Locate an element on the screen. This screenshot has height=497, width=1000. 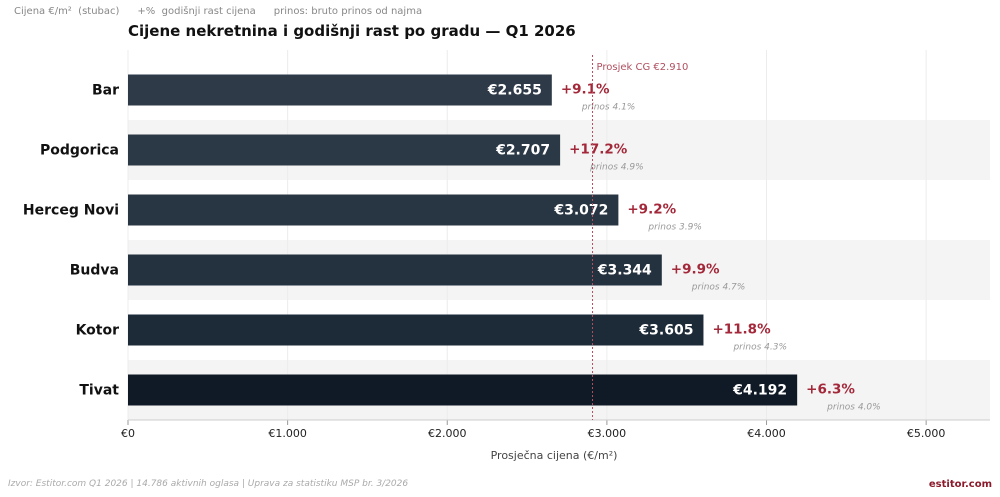
category-label: Herceg Novi is located at coordinates (71, 211).